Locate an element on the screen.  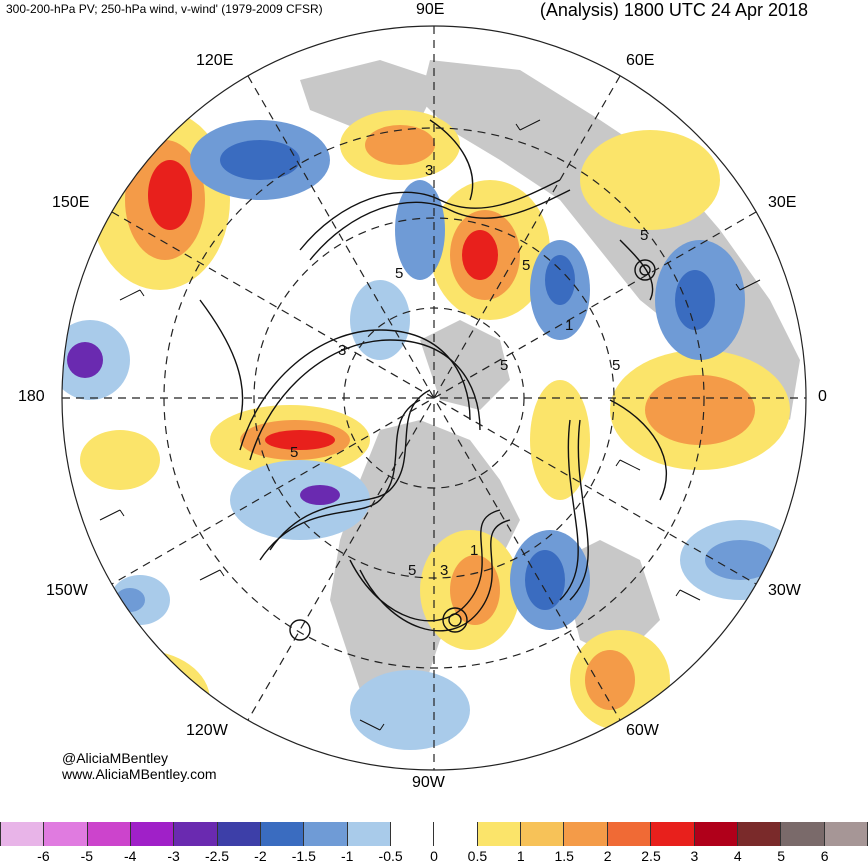
lon-label-0: 0 is located at coordinates (822, 396).